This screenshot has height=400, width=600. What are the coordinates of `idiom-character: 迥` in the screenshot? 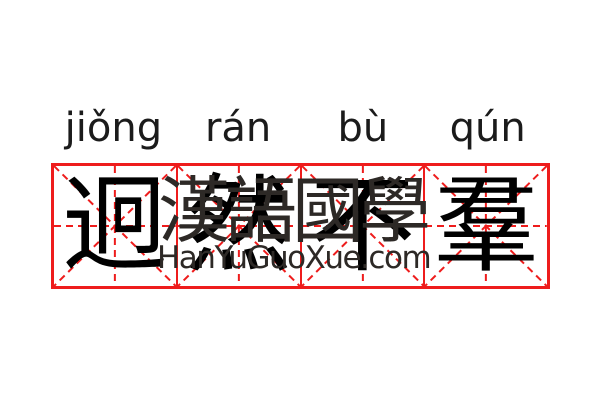 It's located at (114, 225).